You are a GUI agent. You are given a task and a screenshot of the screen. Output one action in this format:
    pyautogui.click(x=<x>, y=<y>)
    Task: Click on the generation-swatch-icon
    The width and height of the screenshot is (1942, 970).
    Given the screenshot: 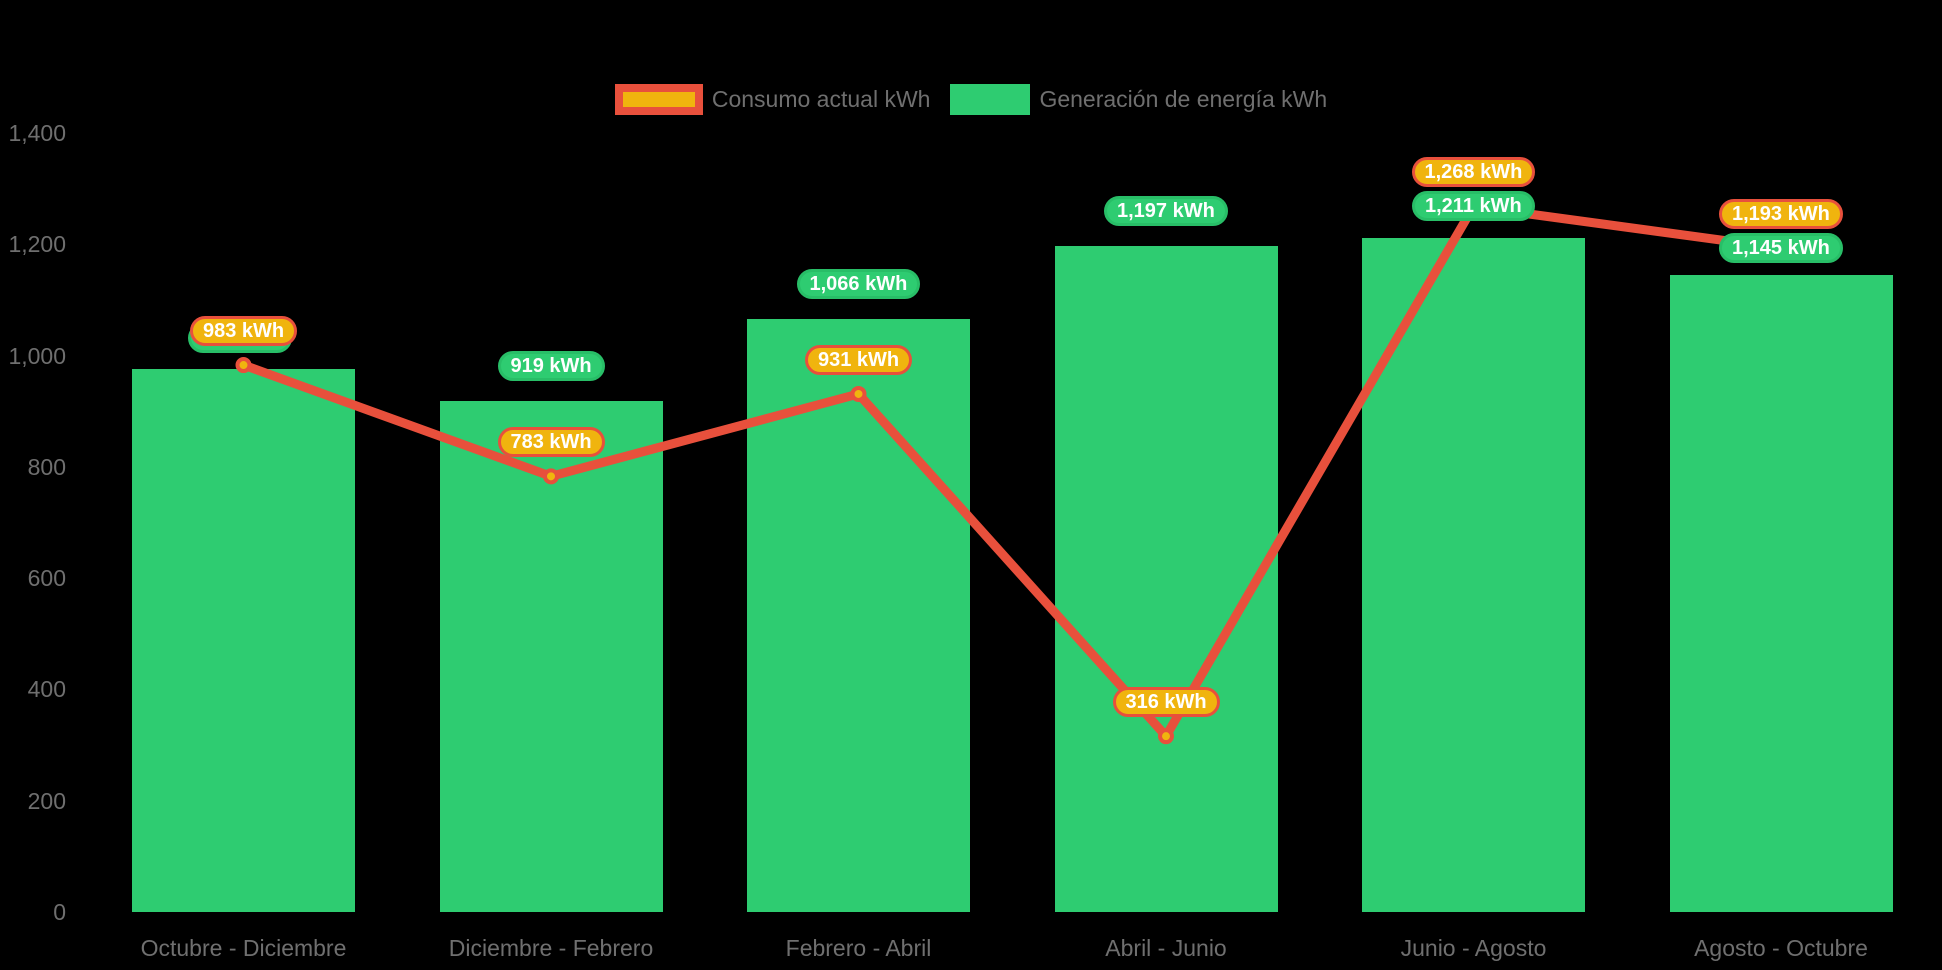 What is the action you would take?
    pyautogui.click(x=990, y=99)
    